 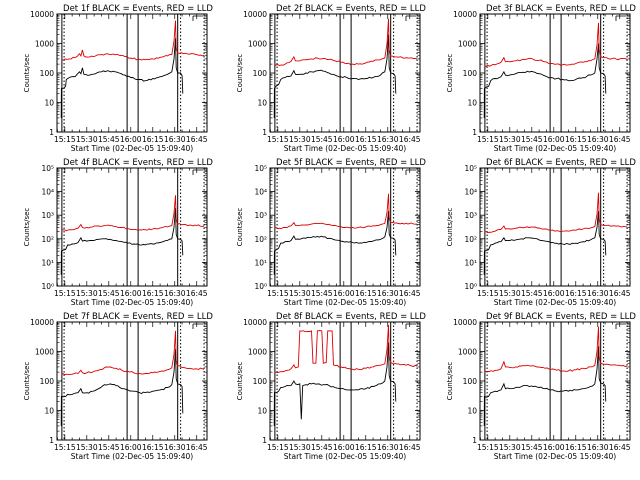 What do you see at coordinates (138, 163) in the screenshot?
I see `chart-title: Det 4f BLACK = Events, RED = LLD` at bounding box center [138, 163].